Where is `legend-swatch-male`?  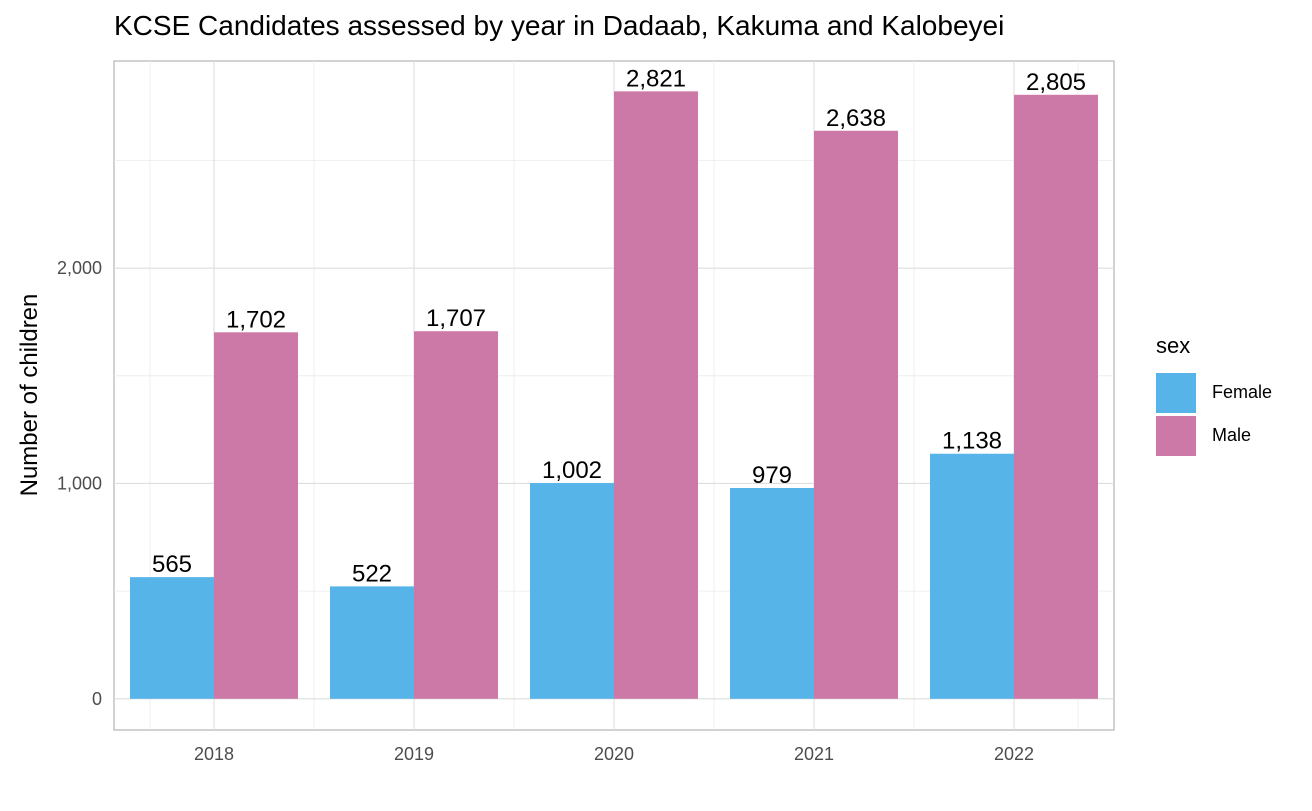
legend-swatch-male is located at coordinates (1176, 435).